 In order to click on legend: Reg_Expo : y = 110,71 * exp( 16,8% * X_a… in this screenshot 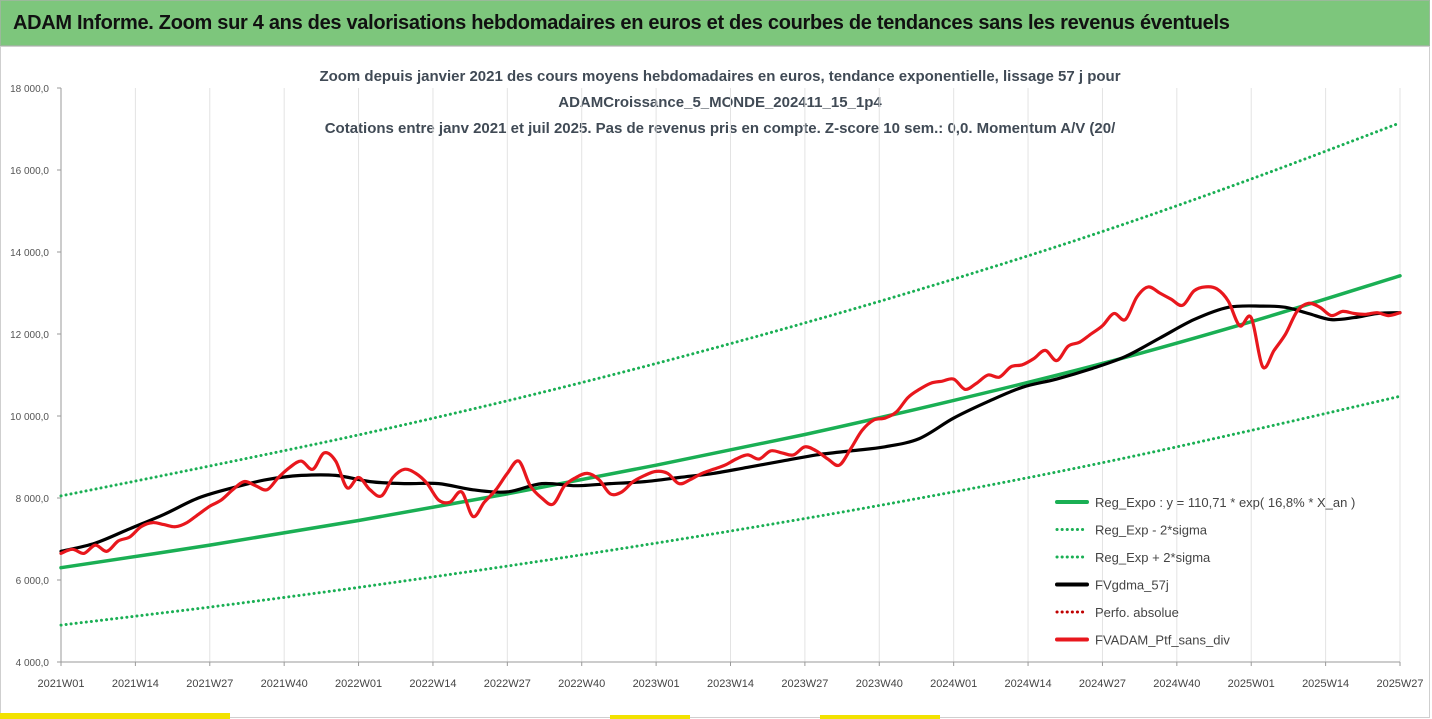, I will do `click(1205, 571)`.